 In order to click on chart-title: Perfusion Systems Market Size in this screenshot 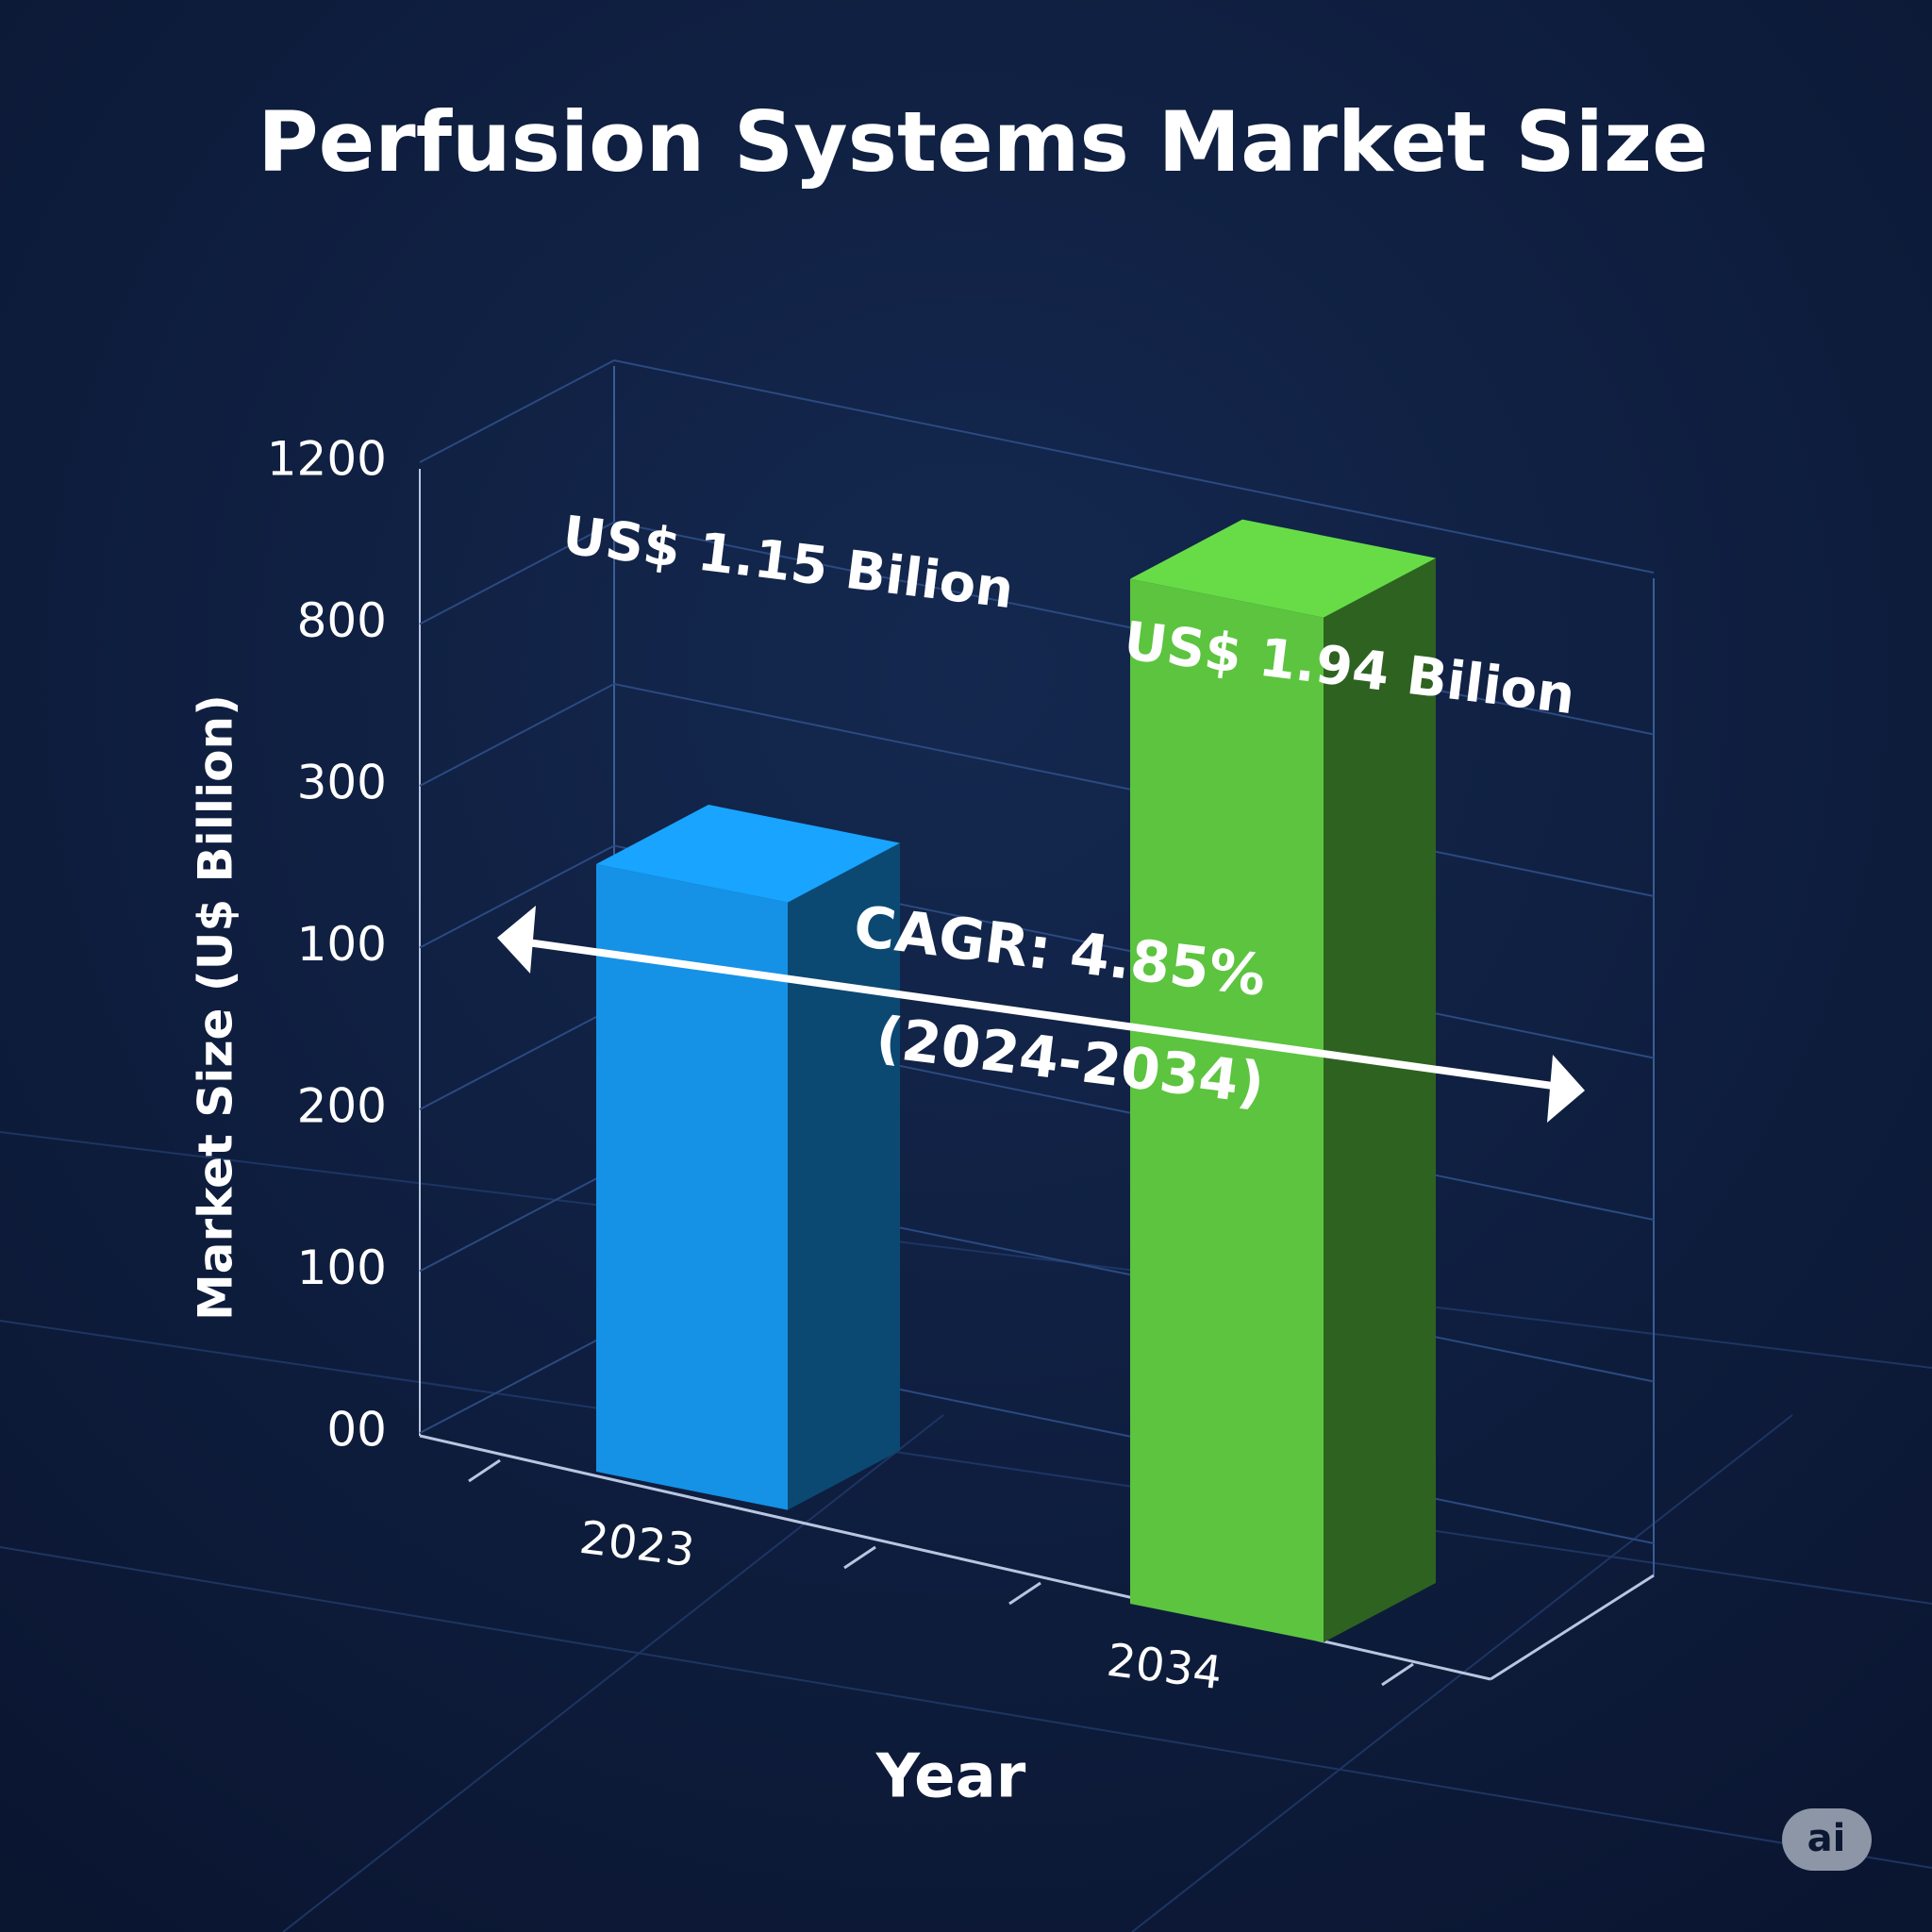, I will do `click(983, 142)`.